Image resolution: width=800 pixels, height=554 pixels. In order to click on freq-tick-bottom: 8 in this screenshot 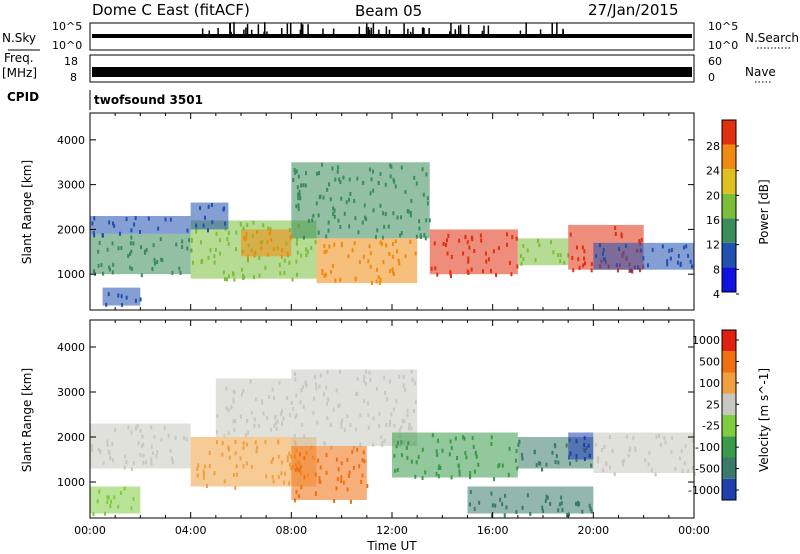, I will do `click(73, 77)`.